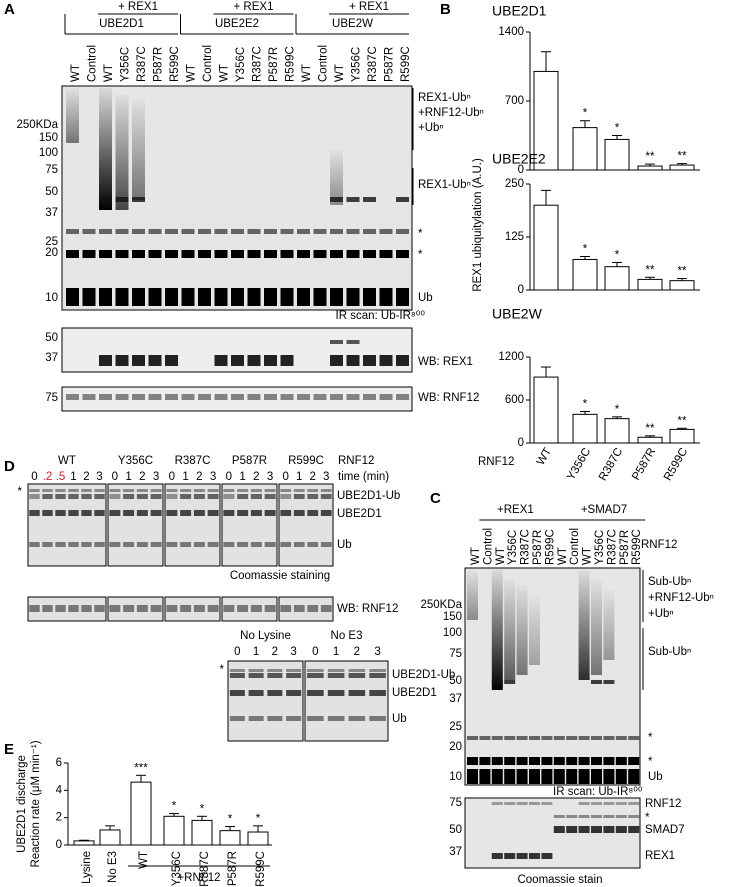  I want to click on marker-label: 150, so click(48, 138).